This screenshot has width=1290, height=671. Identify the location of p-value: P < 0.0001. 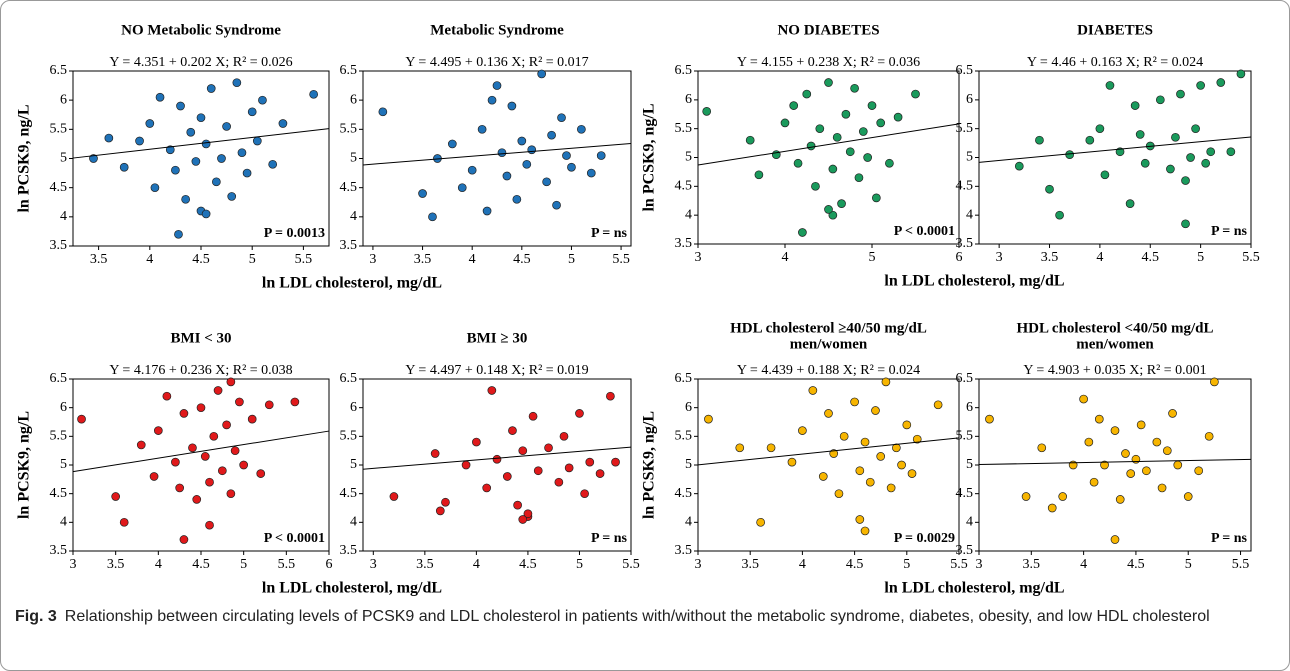
(924, 231).